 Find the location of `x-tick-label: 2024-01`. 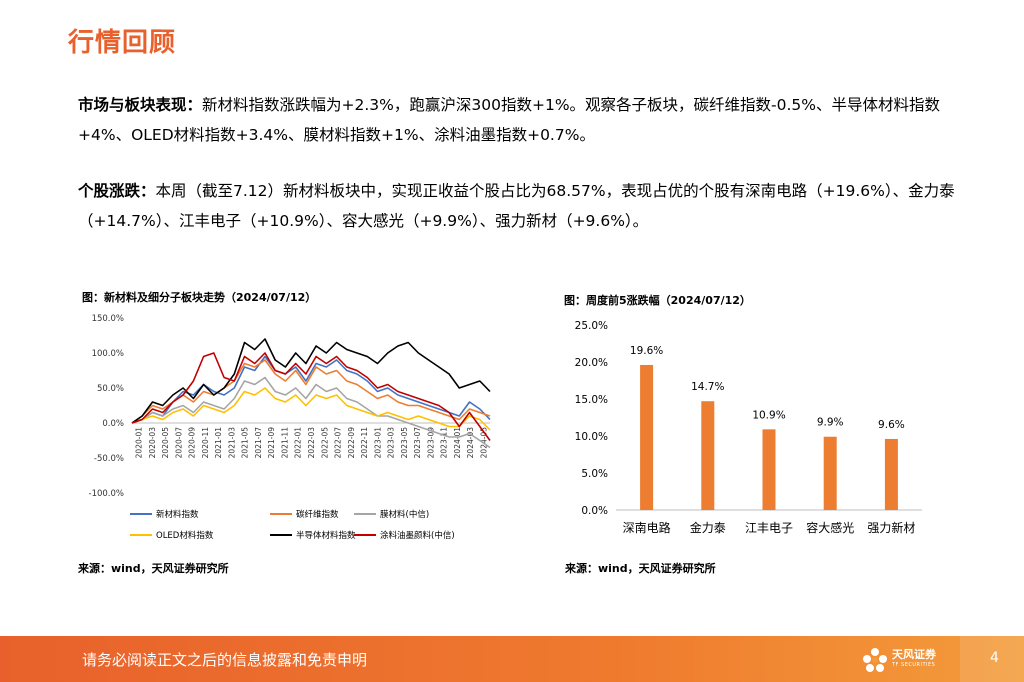

x-tick-label: 2024-01 is located at coordinates (457, 443).